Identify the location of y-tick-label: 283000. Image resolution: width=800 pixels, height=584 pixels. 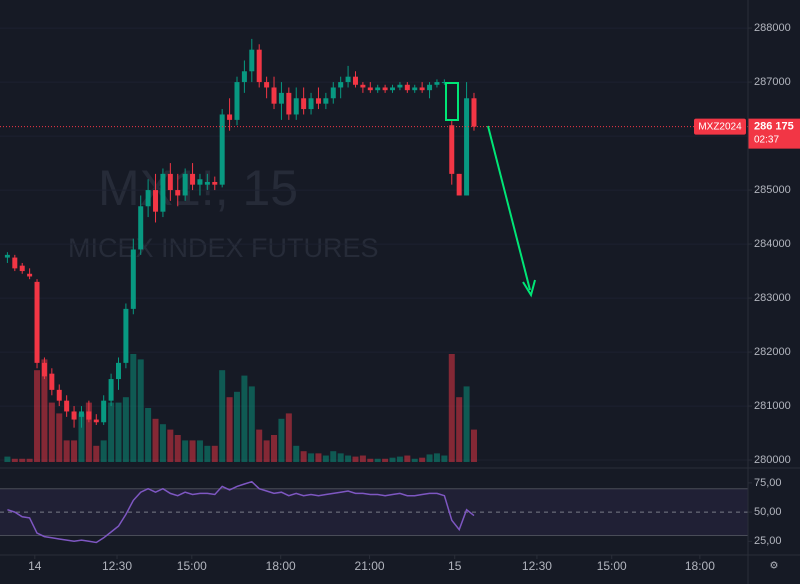
(772, 298).